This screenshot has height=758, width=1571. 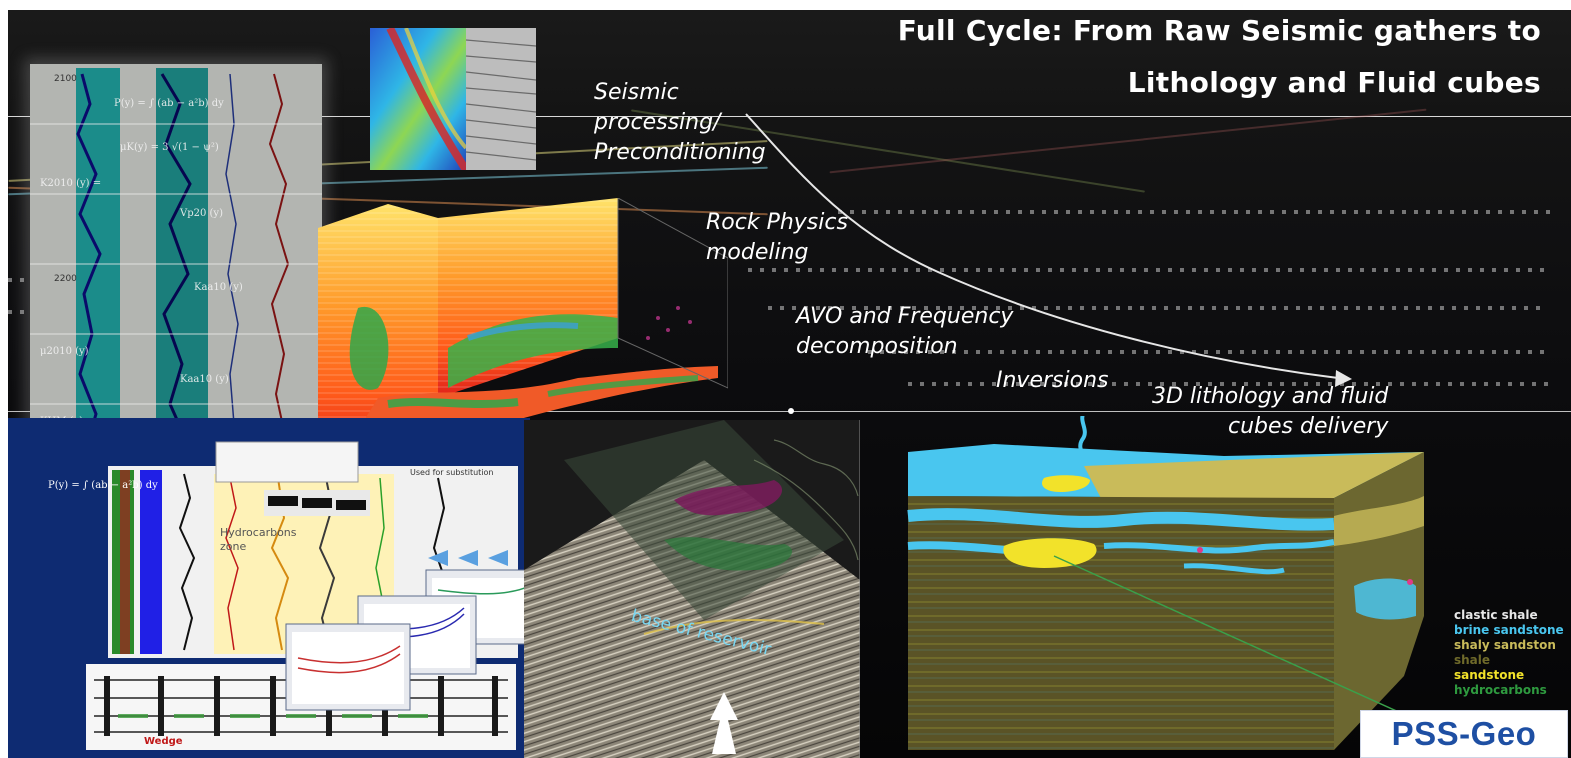 What do you see at coordinates (1270, 396) in the screenshot?
I see `step-line: 3D lithology and fluid` at bounding box center [1270, 396].